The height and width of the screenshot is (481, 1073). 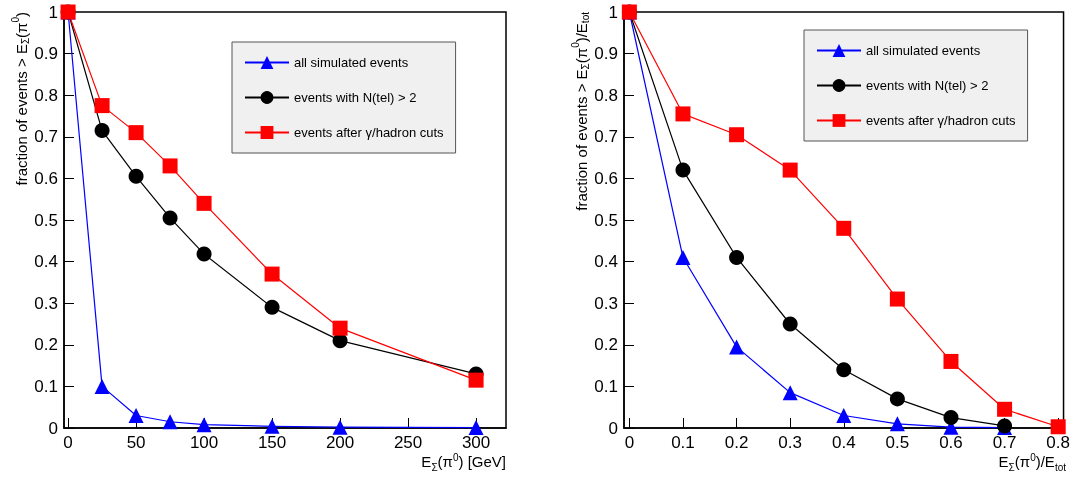 I want to click on x-axis-title: E$_{Σ}$(π$^{0}$) [GeV], so click(x=463, y=462).